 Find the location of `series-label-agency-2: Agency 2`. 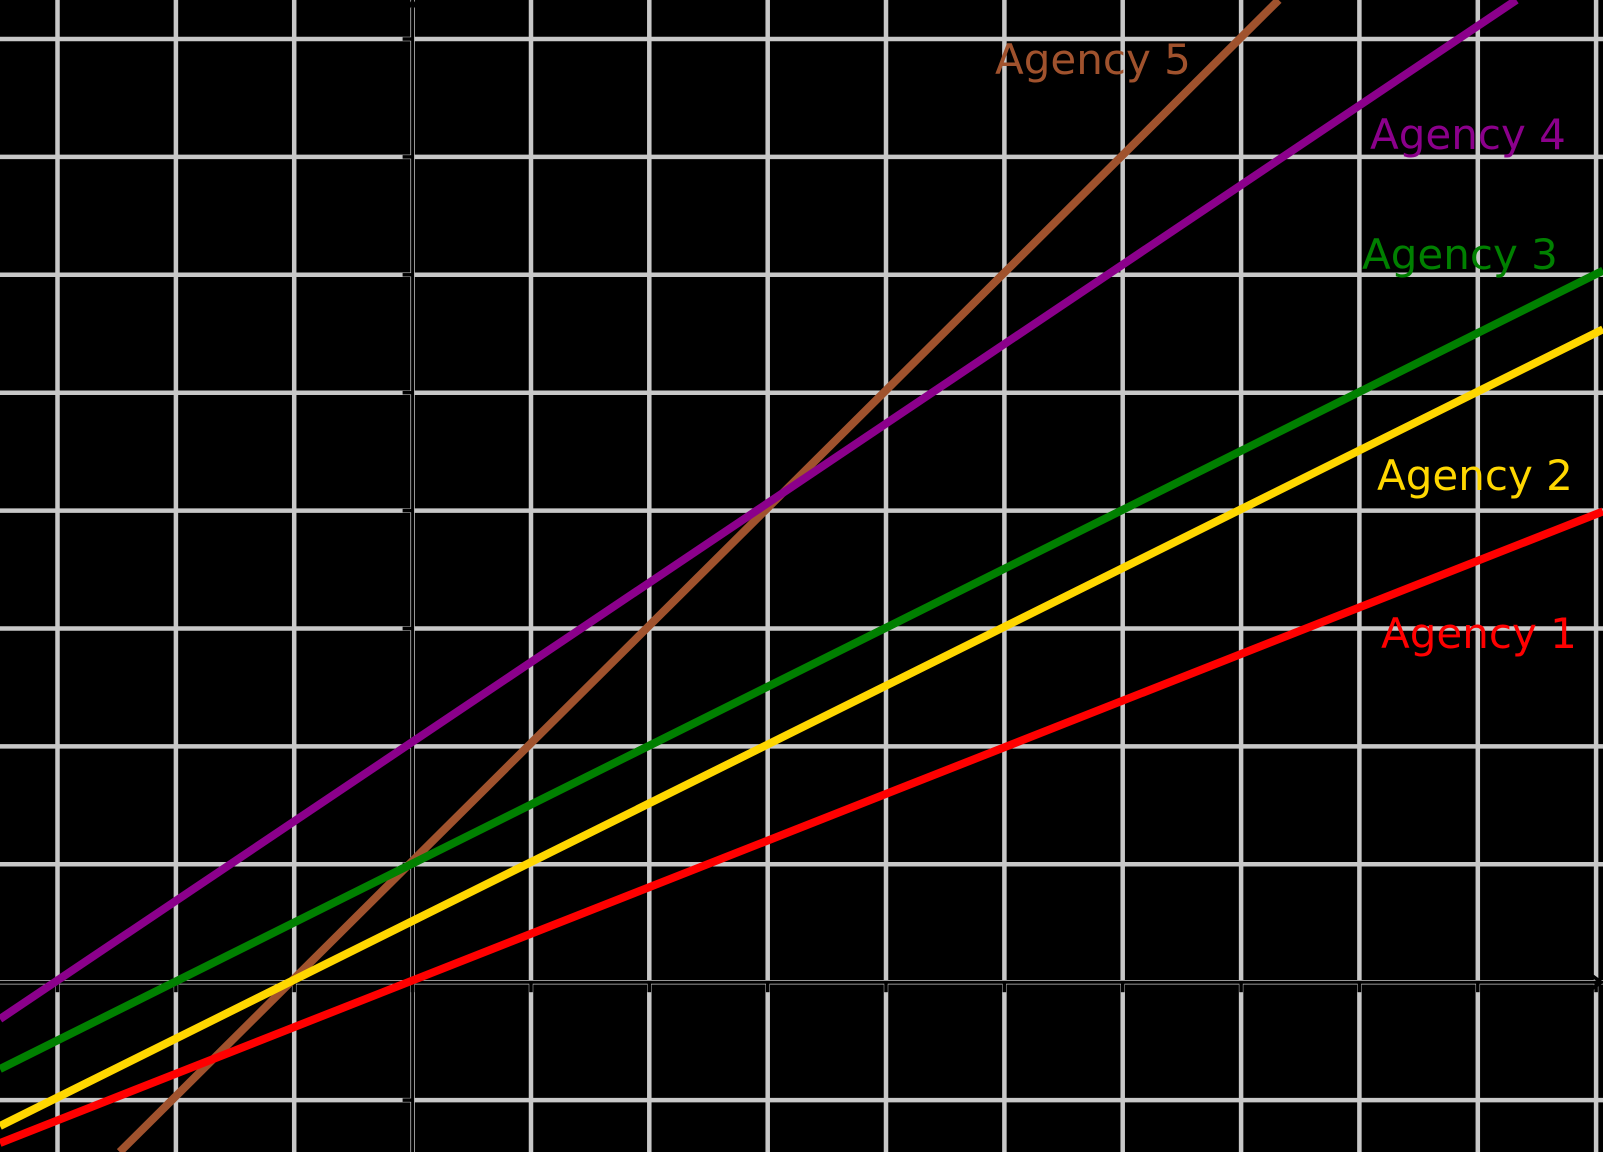

series-label-agency-2: Agency 2 is located at coordinates (1475, 475).